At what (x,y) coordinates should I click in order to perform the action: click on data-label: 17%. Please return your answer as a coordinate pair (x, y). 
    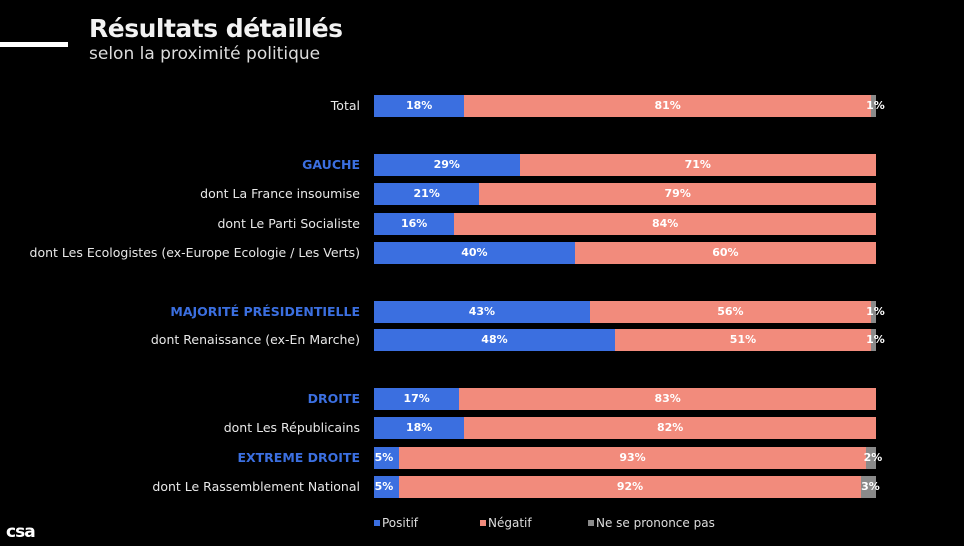
    Looking at the image, I should click on (416, 398).